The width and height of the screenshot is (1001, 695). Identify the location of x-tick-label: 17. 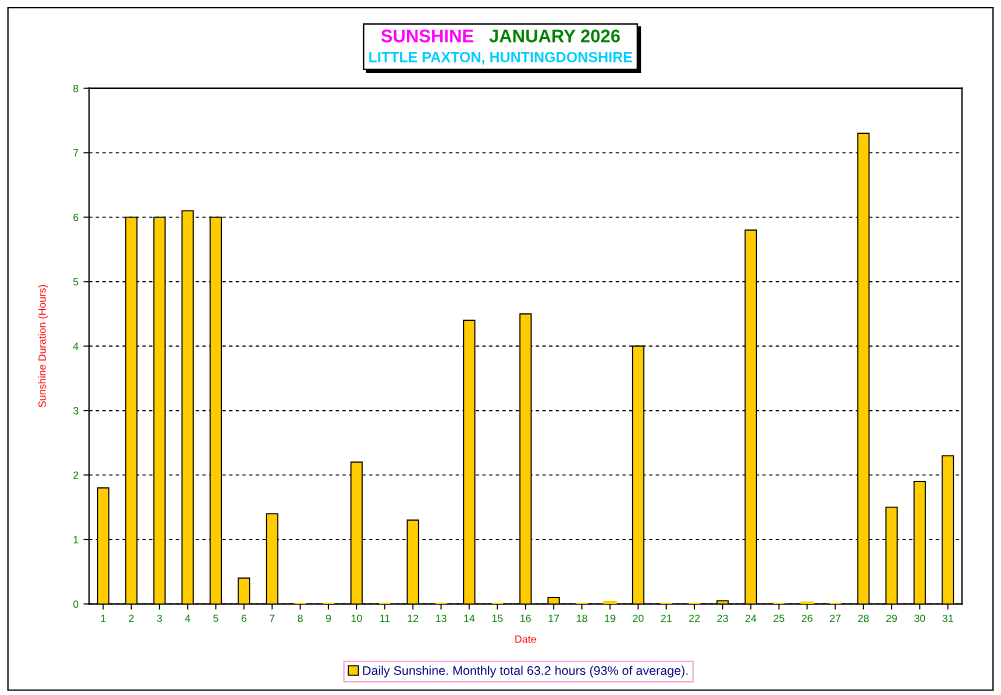
(553, 618).